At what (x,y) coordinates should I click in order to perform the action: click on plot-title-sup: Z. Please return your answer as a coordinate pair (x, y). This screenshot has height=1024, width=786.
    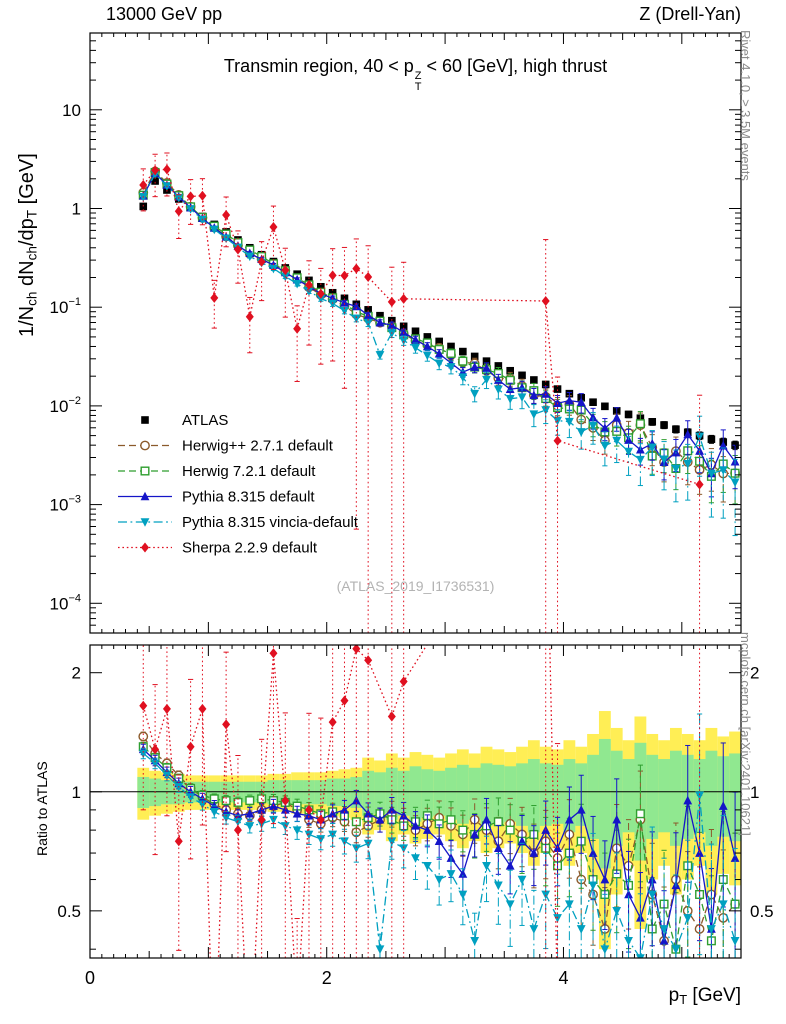
    Looking at the image, I should click on (418, 76).